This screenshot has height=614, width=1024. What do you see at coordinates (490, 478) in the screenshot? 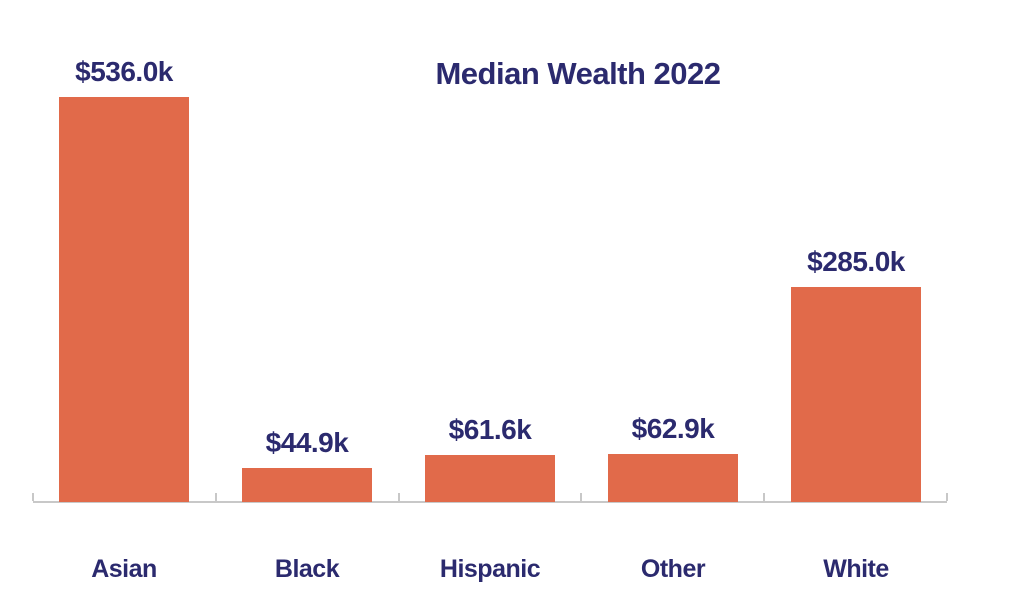
I see `bar-hispanic` at bounding box center [490, 478].